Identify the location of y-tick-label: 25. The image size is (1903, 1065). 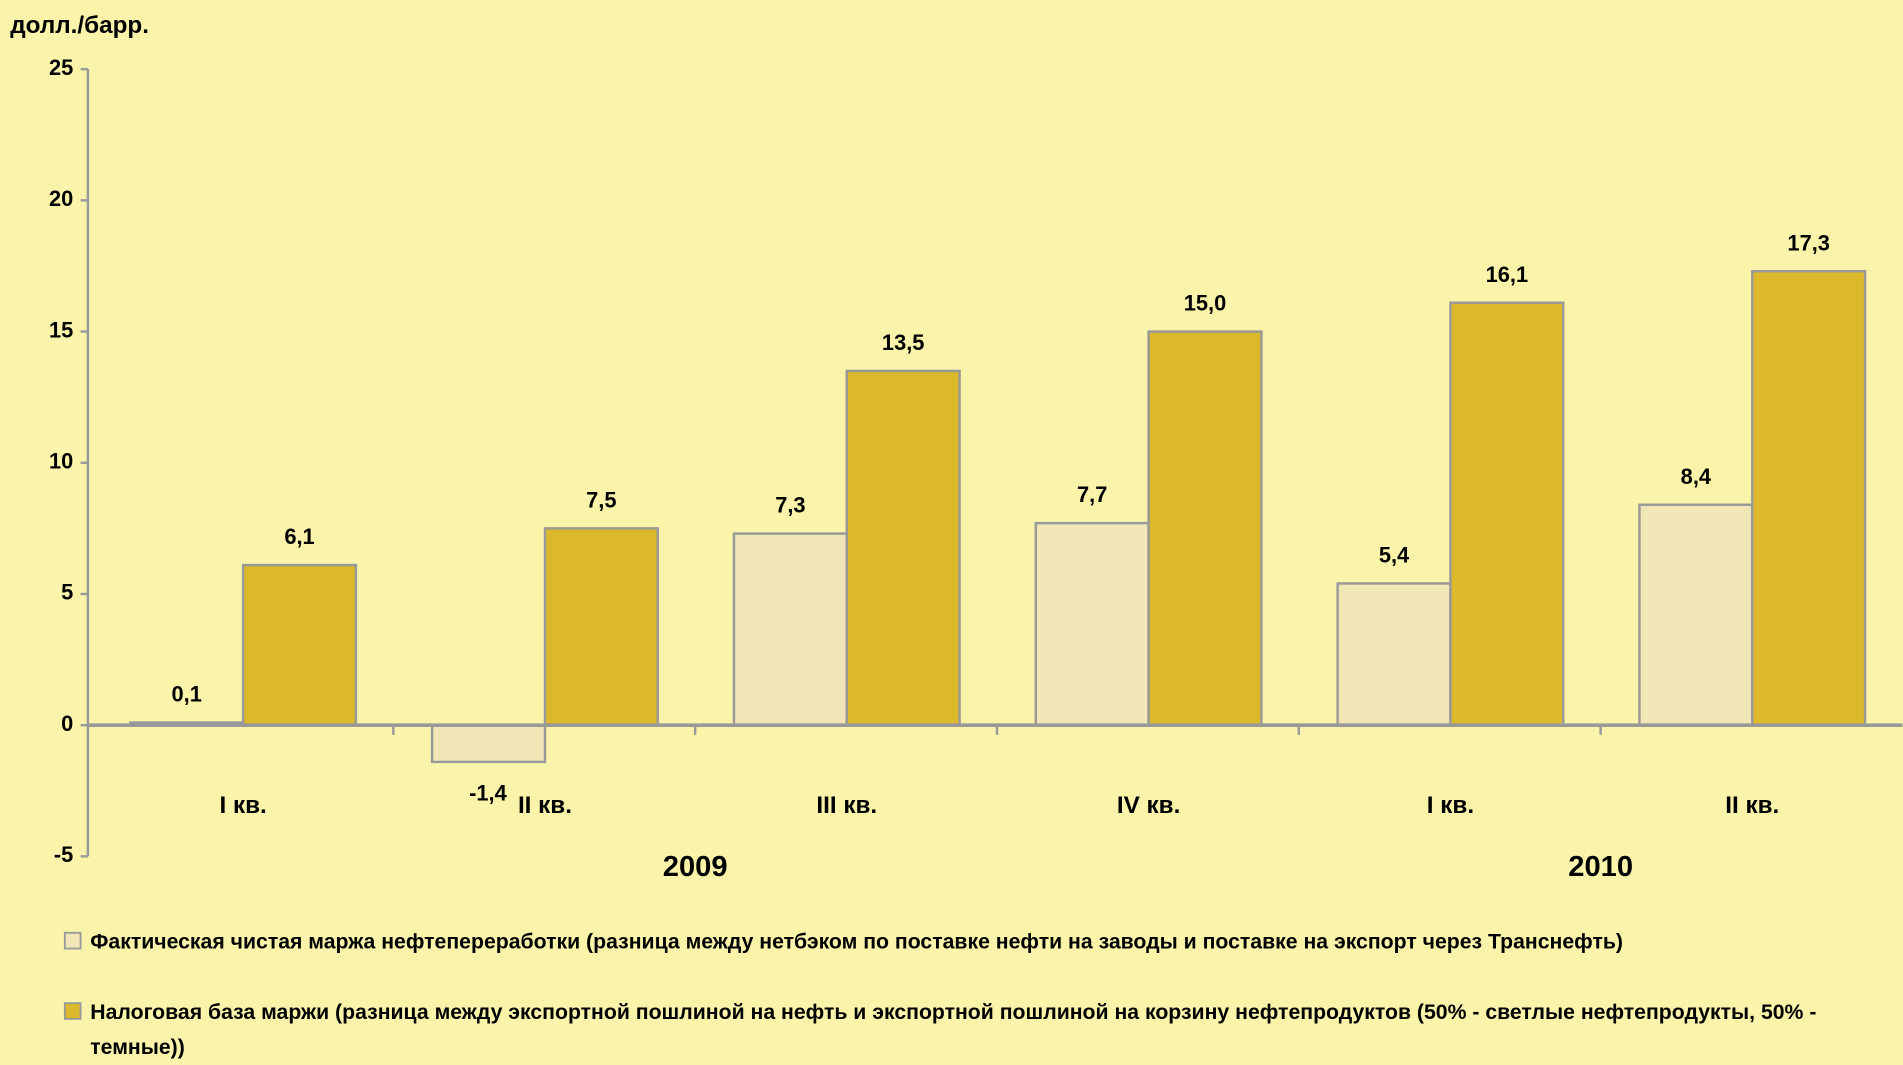
(61, 67).